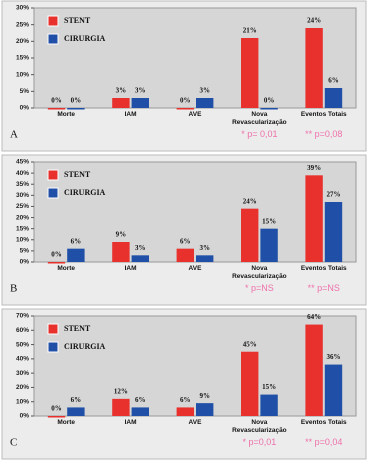 This screenshot has width=368, height=461. I want to click on value-label: 39%, so click(314, 168).